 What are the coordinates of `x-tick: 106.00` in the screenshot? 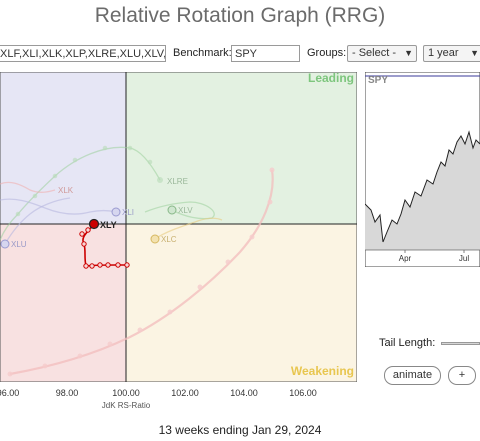 It's located at (303, 393).